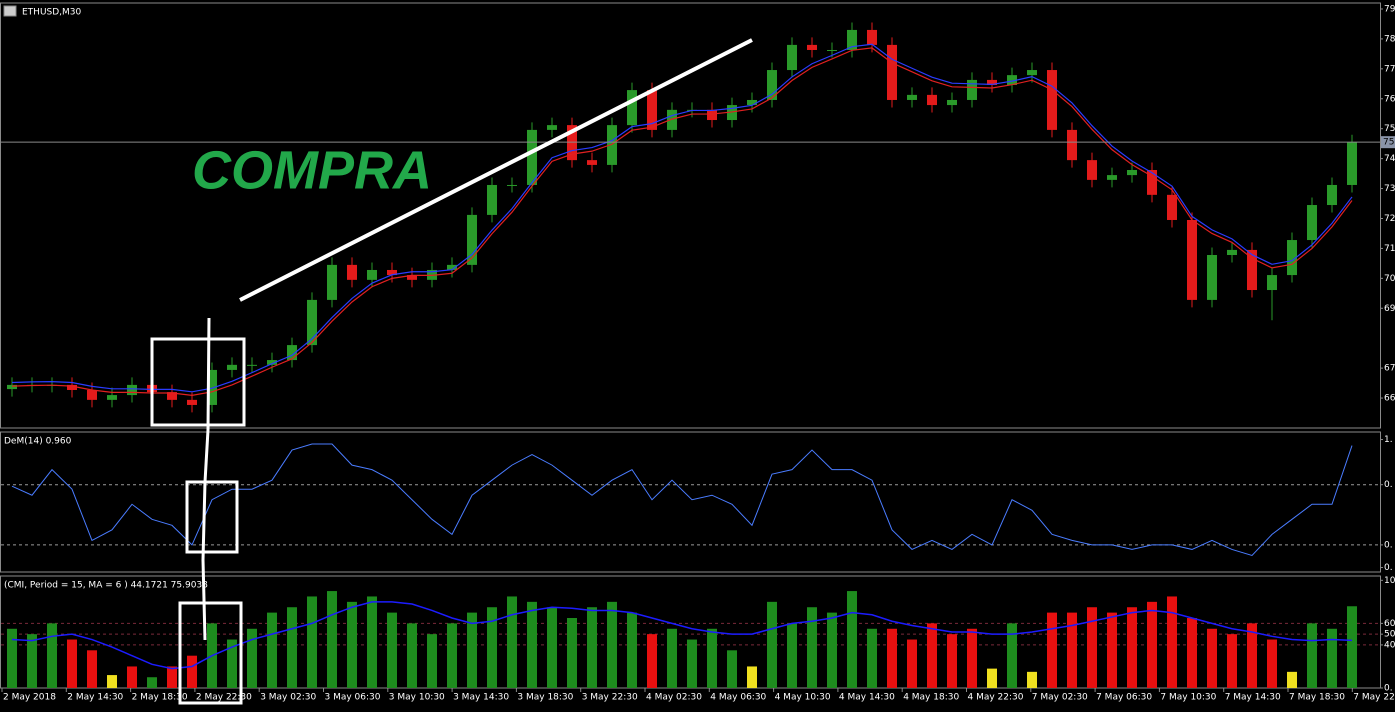 The height and width of the screenshot is (712, 1395). Describe the element at coordinates (996, 698) in the screenshot. I see `time-label: 4 May 22:30` at that location.